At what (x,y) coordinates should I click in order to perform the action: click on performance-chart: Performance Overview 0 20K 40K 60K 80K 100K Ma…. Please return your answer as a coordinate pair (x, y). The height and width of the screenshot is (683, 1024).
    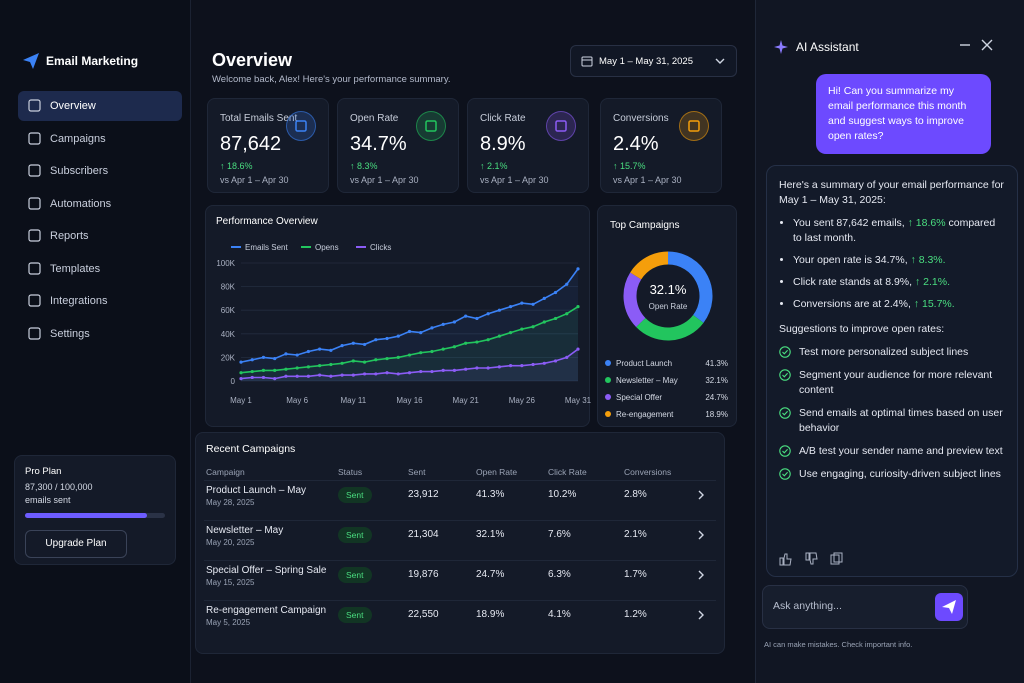
    Looking at the image, I should click on (404, 310).